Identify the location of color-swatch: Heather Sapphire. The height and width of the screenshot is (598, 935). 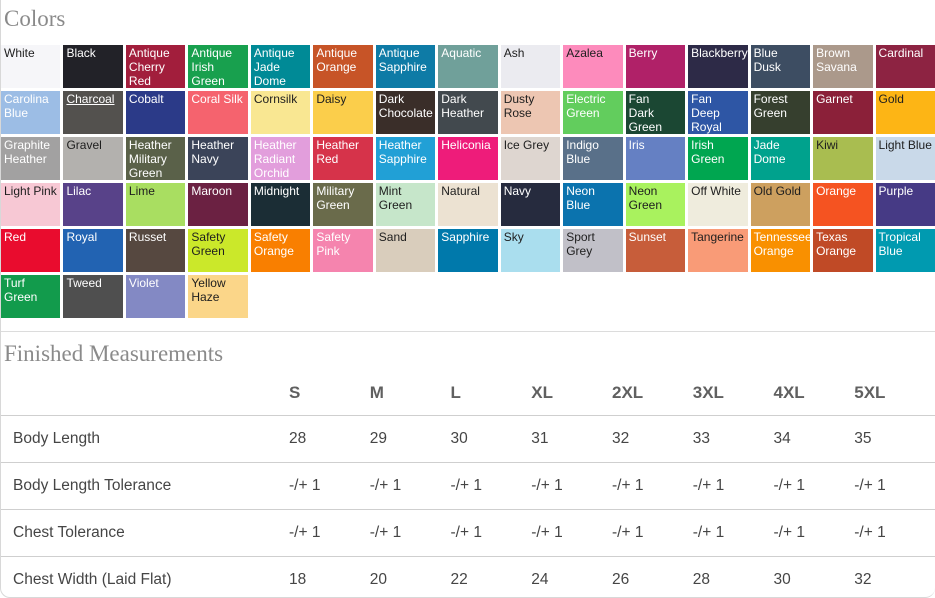
(405, 159).